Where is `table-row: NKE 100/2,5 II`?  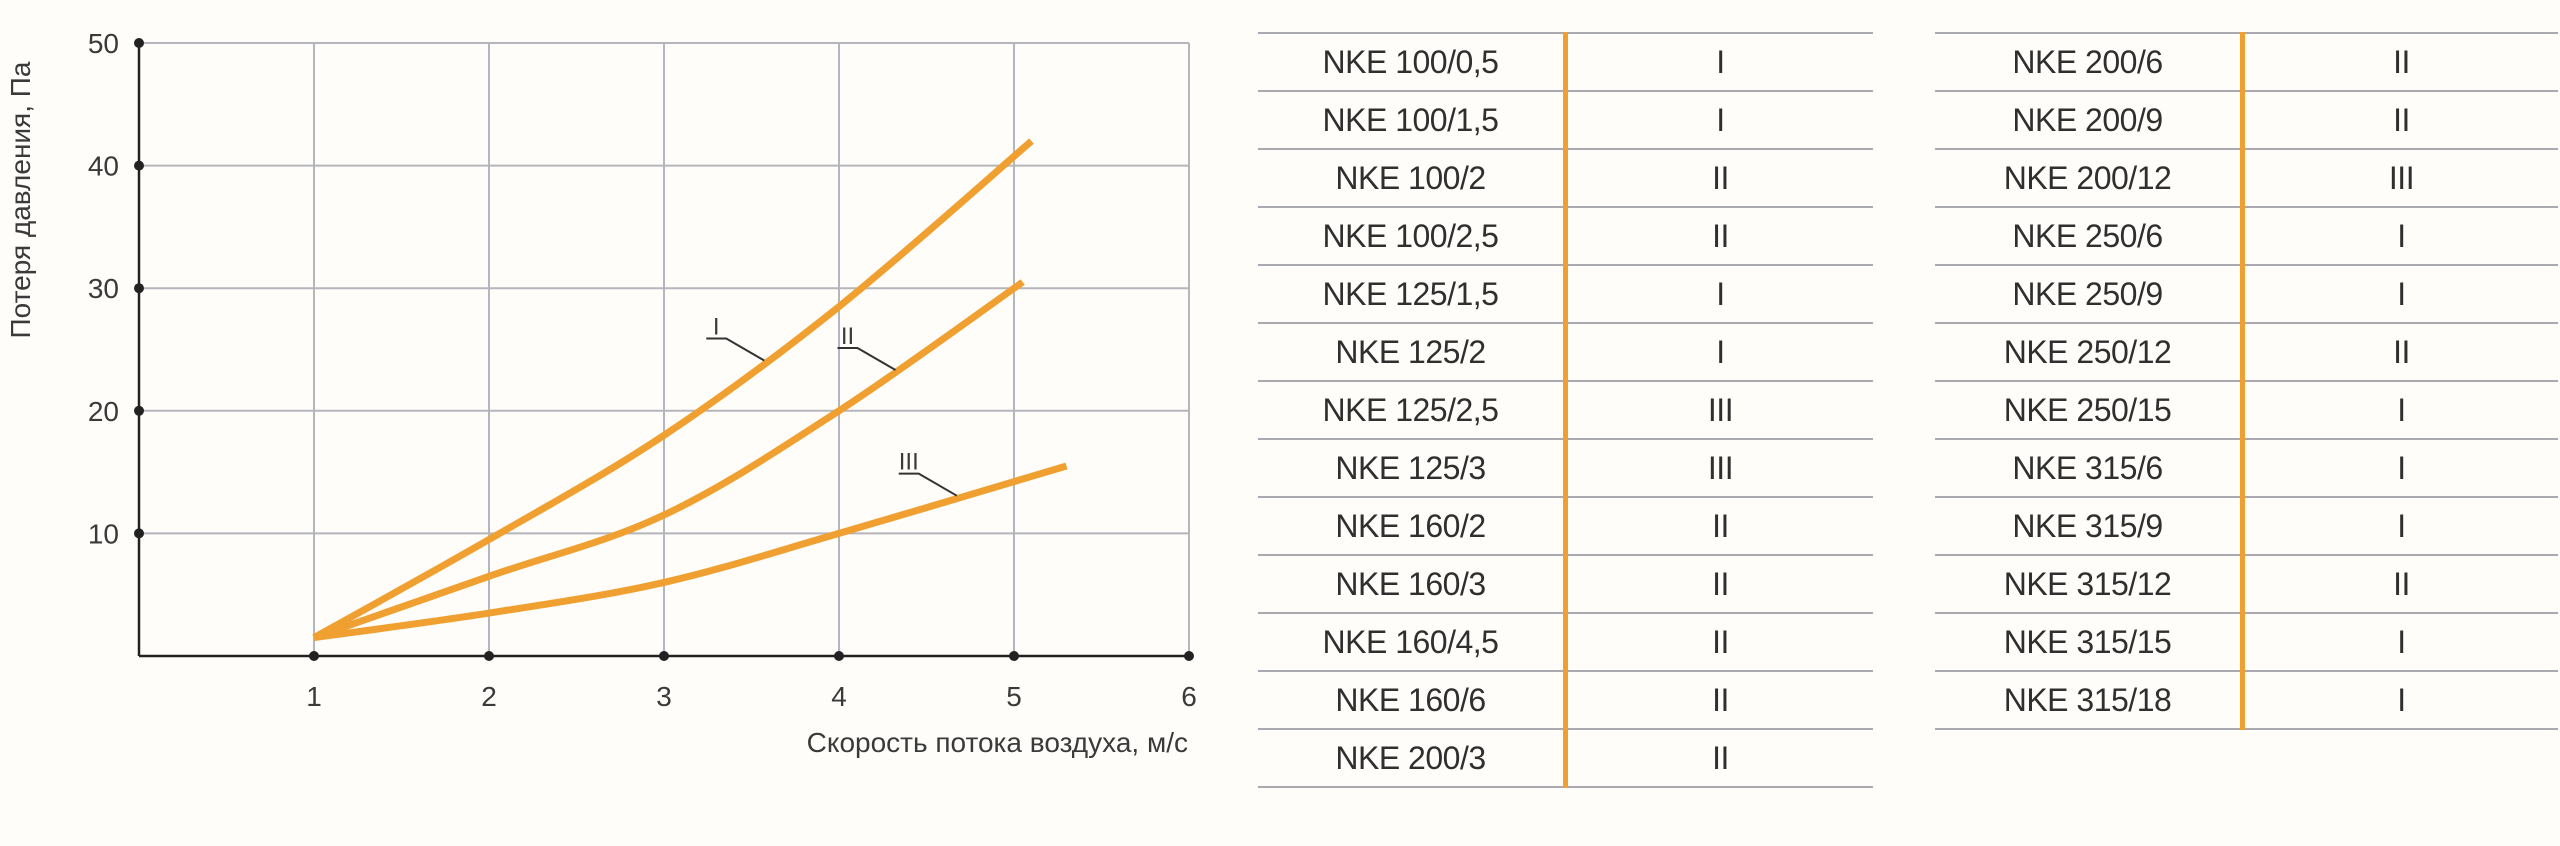 table-row: NKE 100/2,5 II is located at coordinates (1565, 235).